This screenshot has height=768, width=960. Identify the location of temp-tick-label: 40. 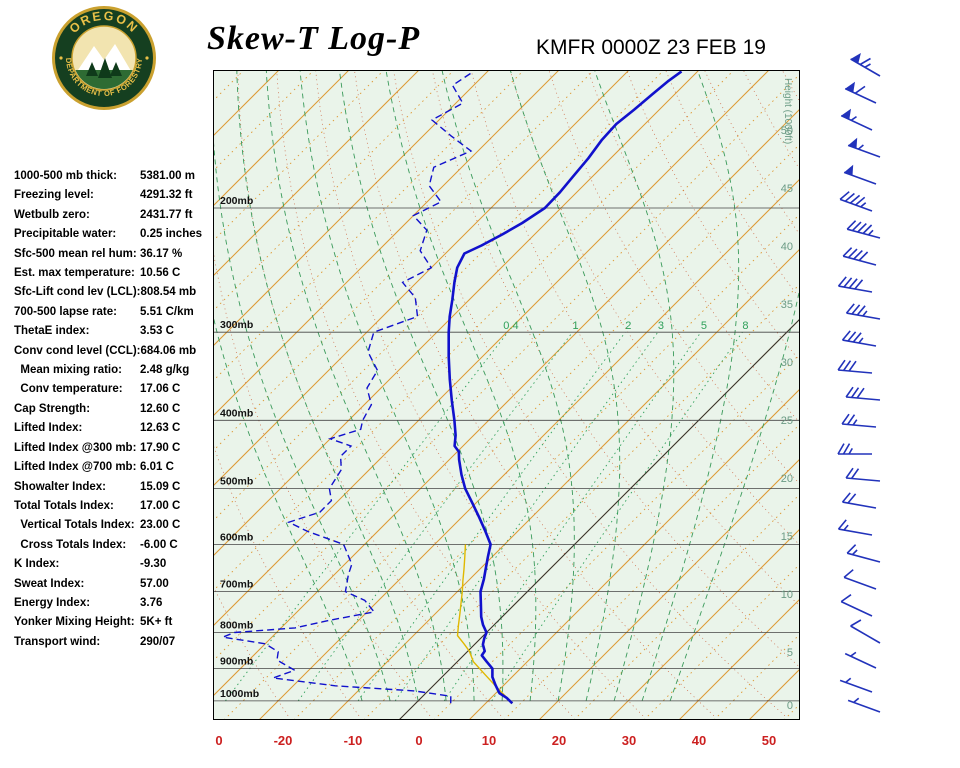
(699, 740).